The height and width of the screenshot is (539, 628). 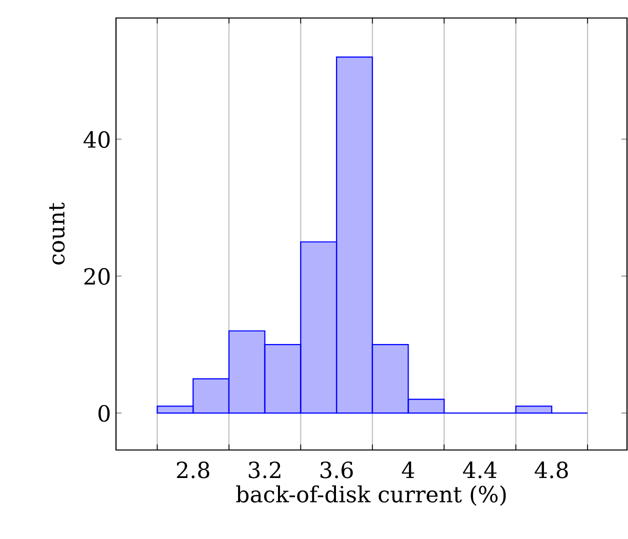 What do you see at coordinates (97, 276) in the screenshot?
I see `y-tick-label: 20` at bounding box center [97, 276].